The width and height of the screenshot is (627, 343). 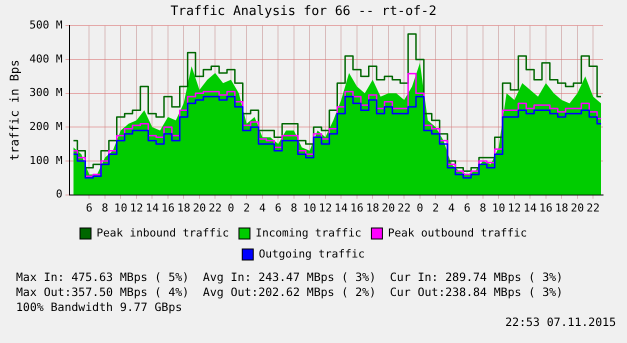 What do you see at coordinates (46, 93) in the screenshot?
I see `y-tick-label: 300 M` at bounding box center [46, 93].